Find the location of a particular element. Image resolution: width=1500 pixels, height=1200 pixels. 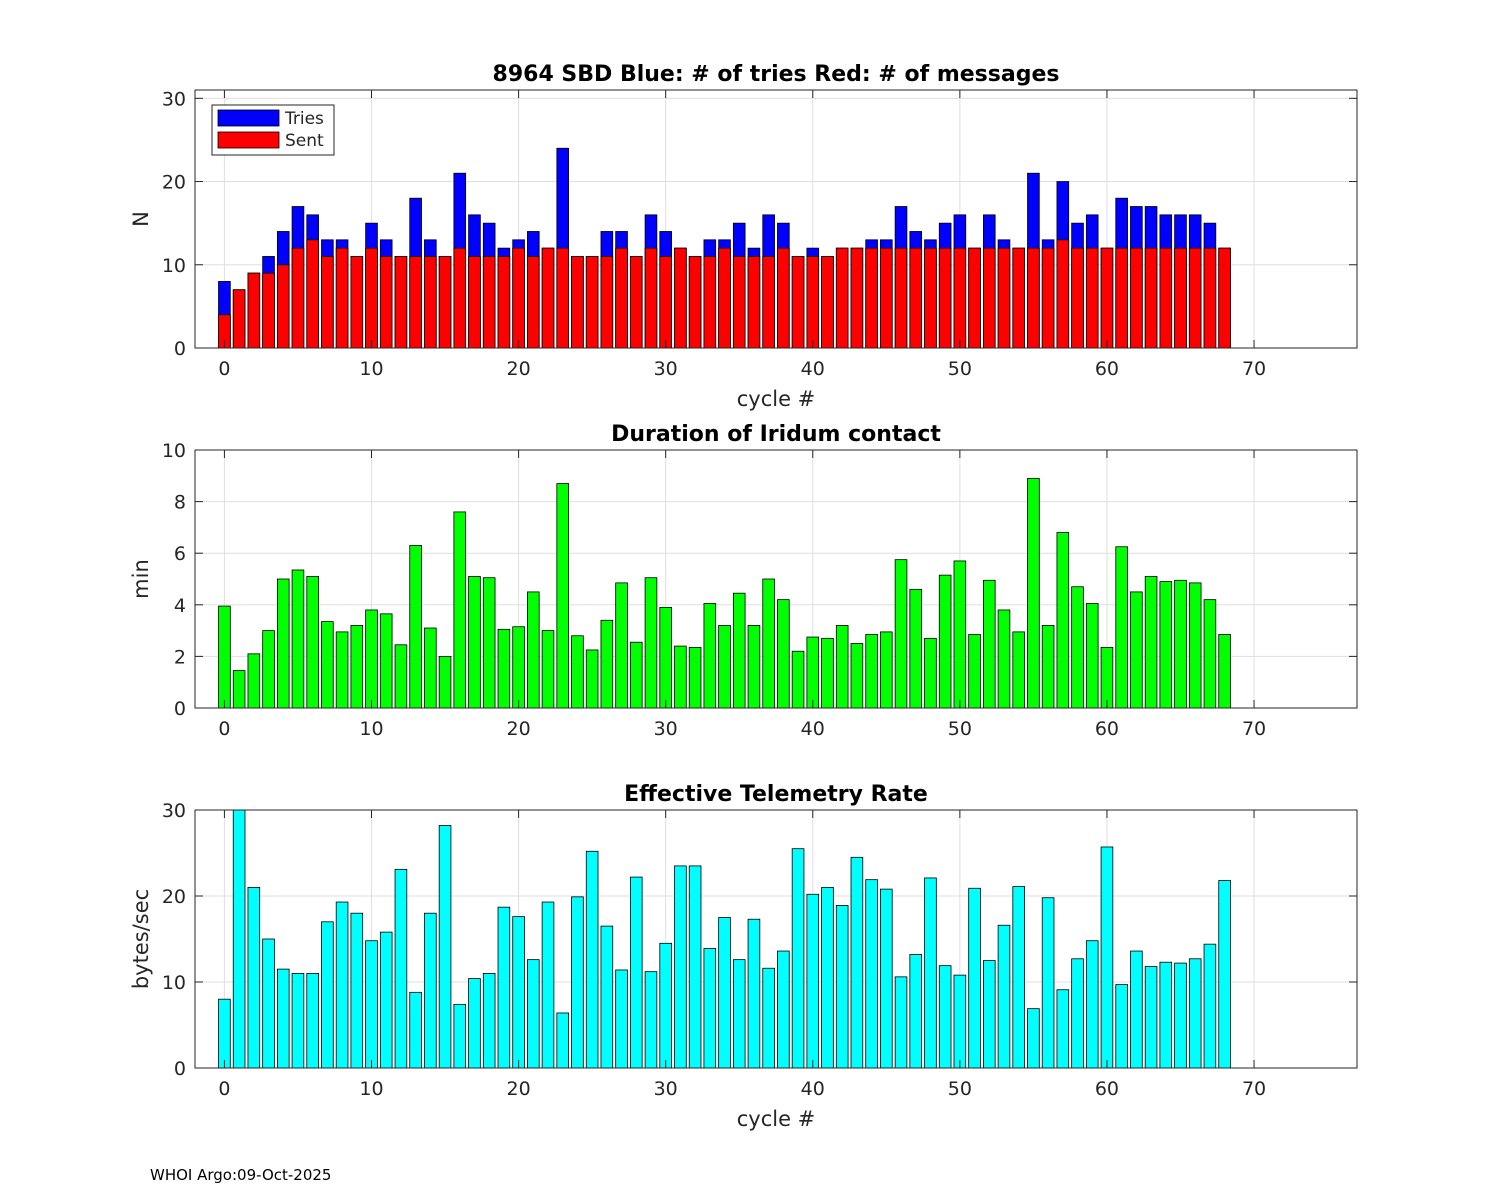

x-tick-label: 60 is located at coordinates (1107, 729).